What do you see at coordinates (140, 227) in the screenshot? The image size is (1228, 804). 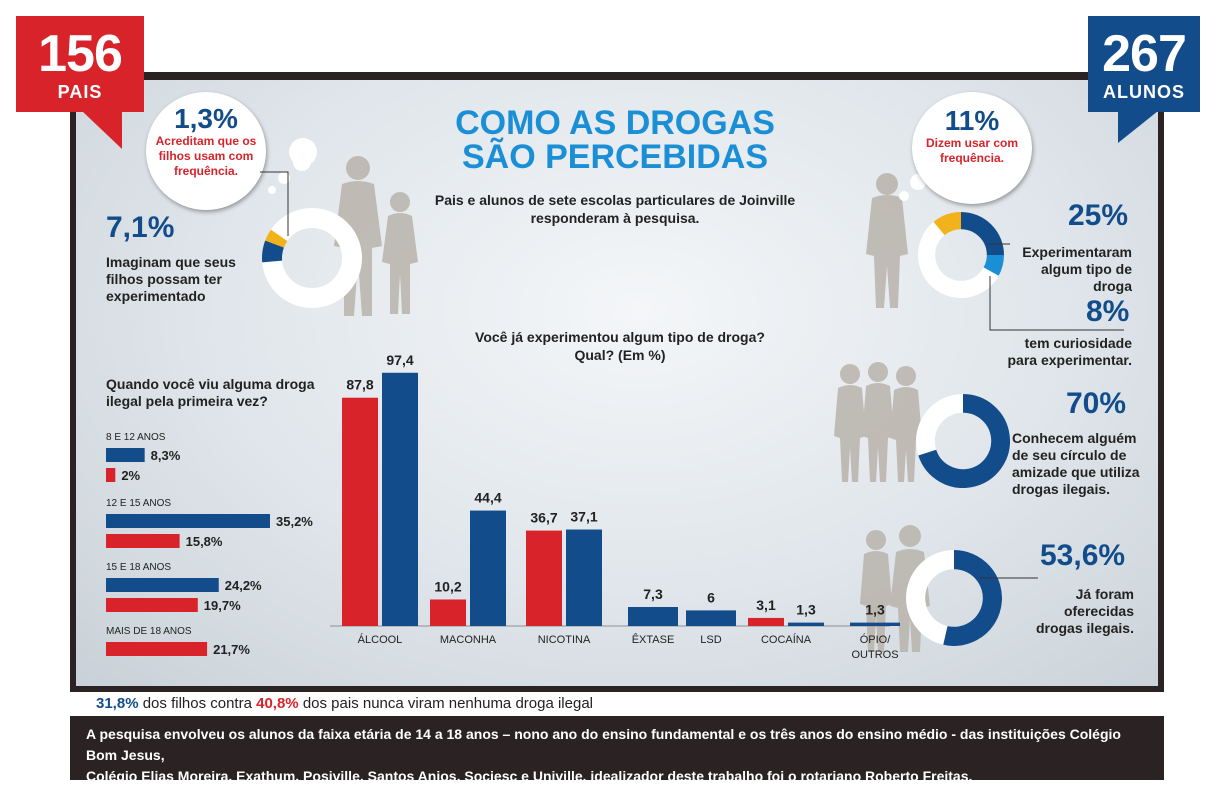 I see `parents-imagine-pct: 7,1%` at bounding box center [140, 227].